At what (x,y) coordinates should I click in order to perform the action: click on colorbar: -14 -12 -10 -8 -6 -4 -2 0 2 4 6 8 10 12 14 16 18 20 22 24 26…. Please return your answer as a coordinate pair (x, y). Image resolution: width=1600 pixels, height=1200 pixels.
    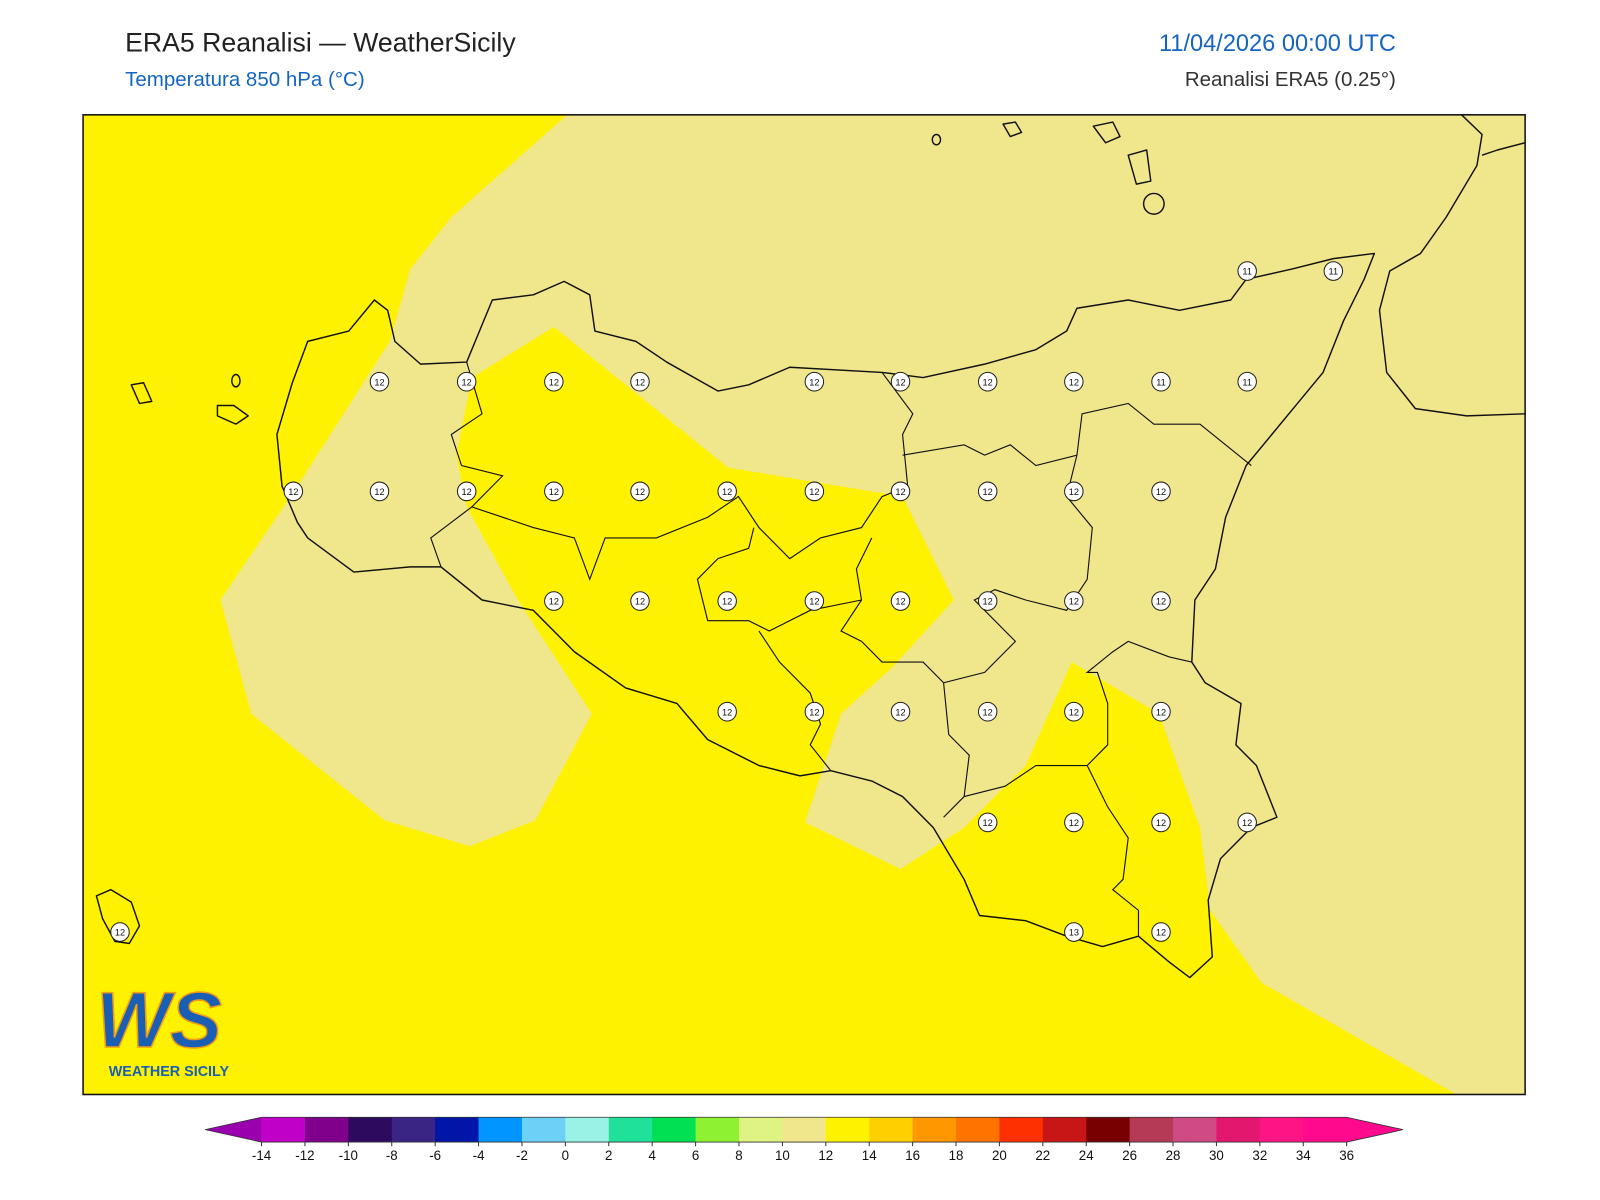
    Looking at the image, I should click on (804, 1139).